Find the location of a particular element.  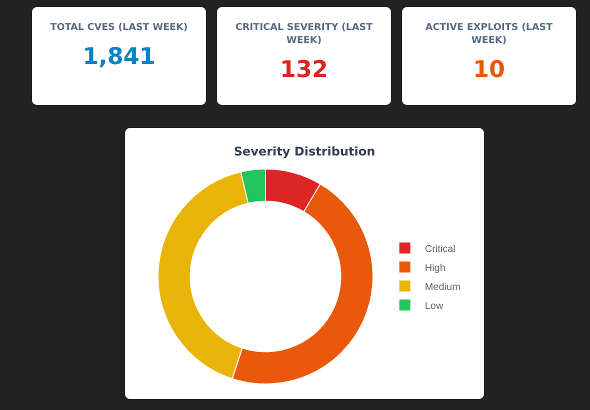

legend-label: Low is located at coordinates (434, 306).